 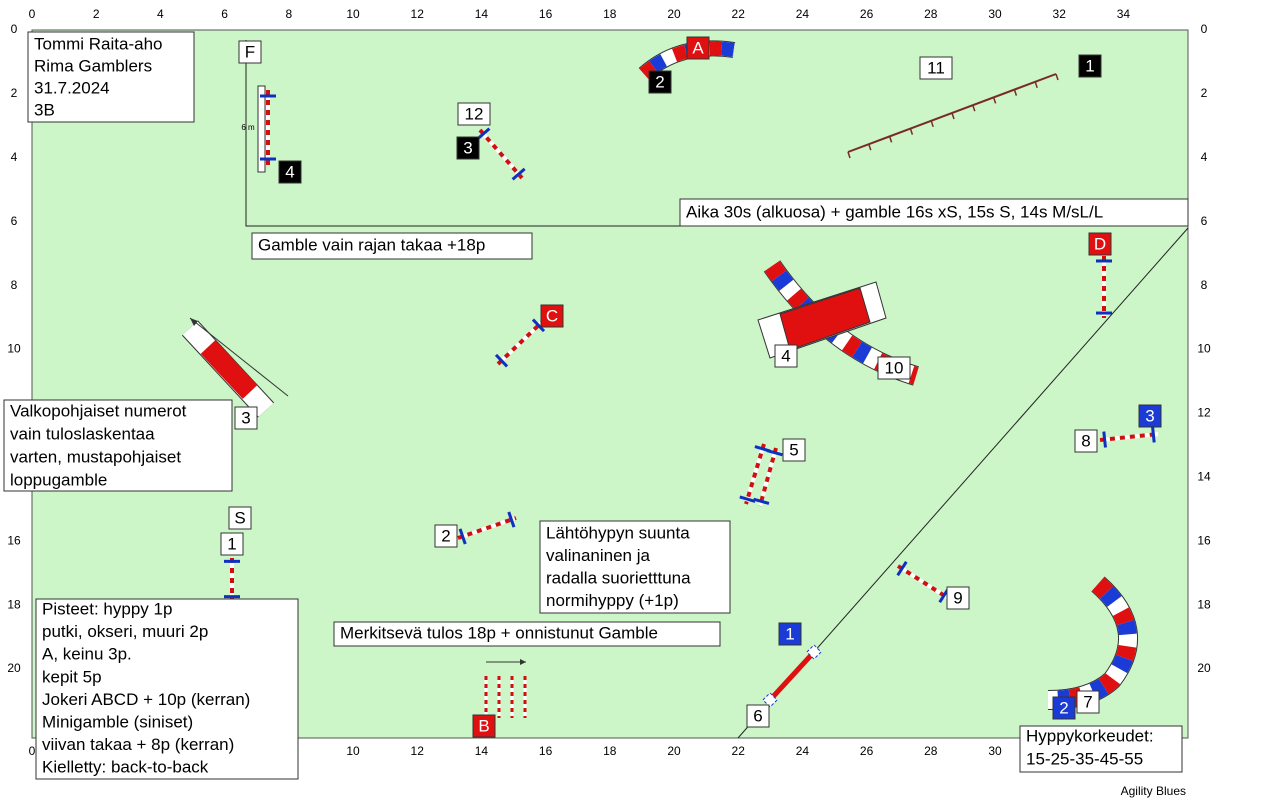 I want to click on x-axis-label: 10, so click(x=353, y=14).